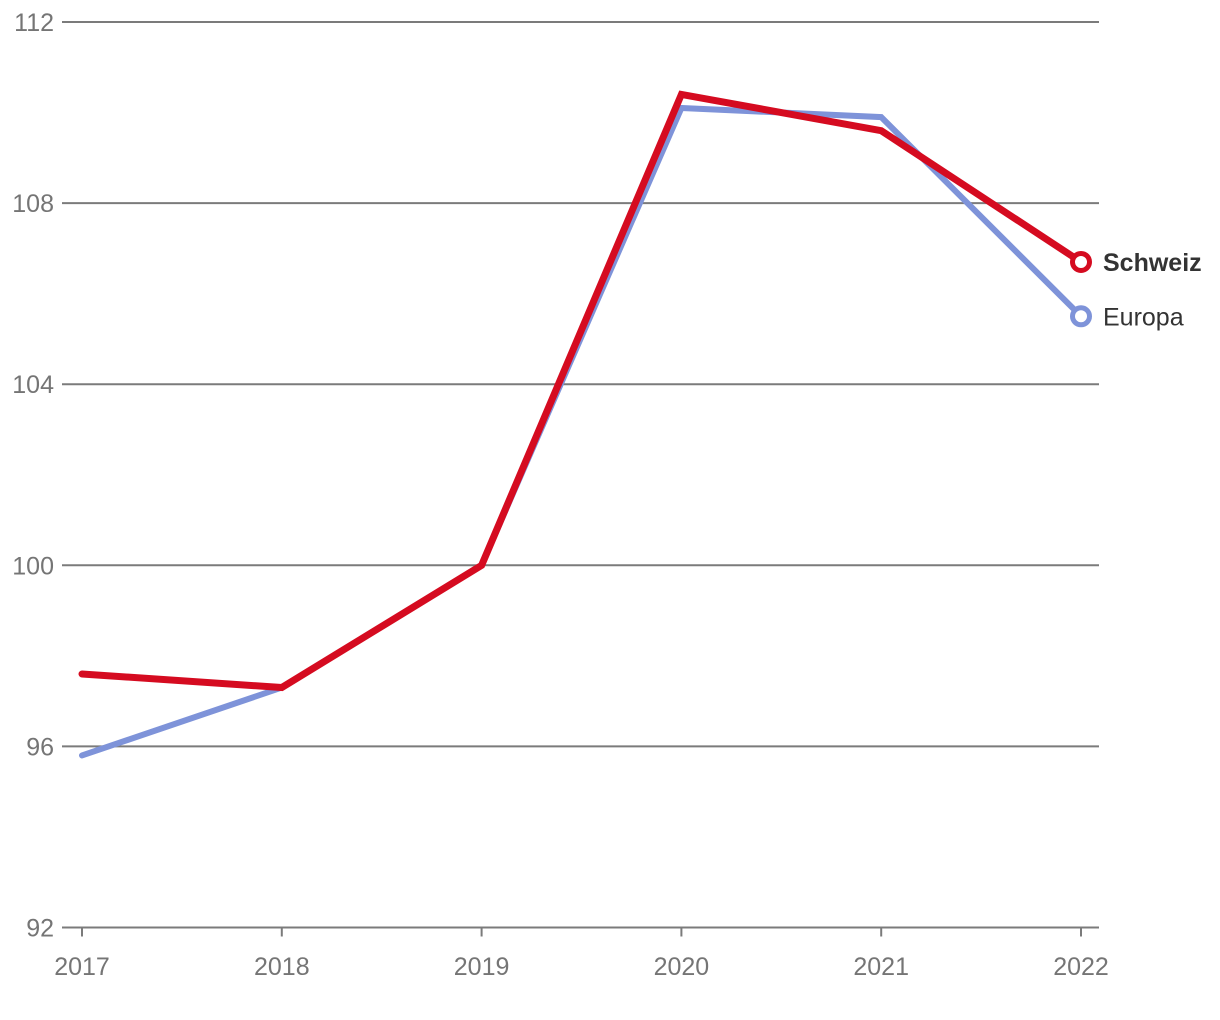 The image size is (1220, 1020). I want to click on x-tick-label-2017: 2017, so click(82, 967).